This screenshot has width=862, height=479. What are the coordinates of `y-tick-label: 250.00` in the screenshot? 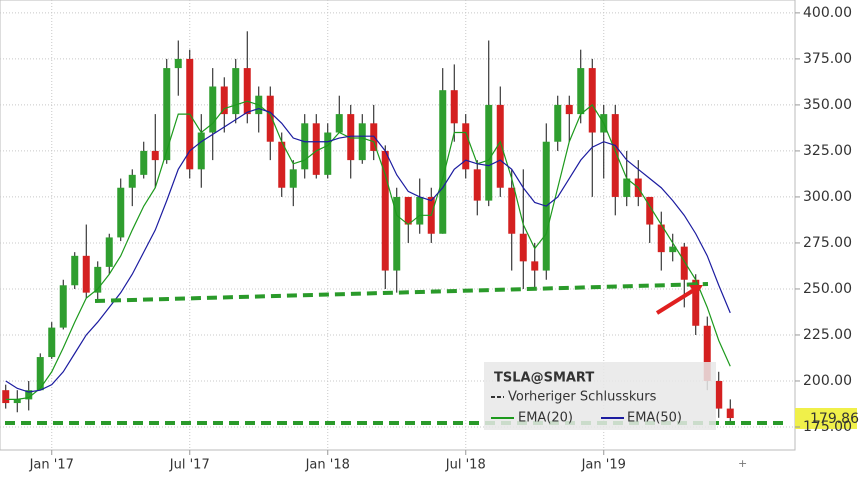 It's located at (827, 289).